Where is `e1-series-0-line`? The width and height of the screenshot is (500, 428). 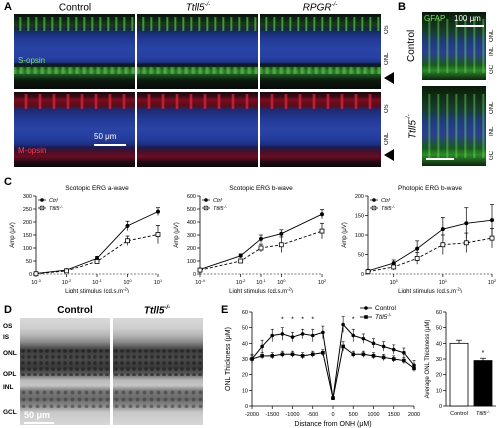
e1-series-0-line is located at coordinates (333, 361).